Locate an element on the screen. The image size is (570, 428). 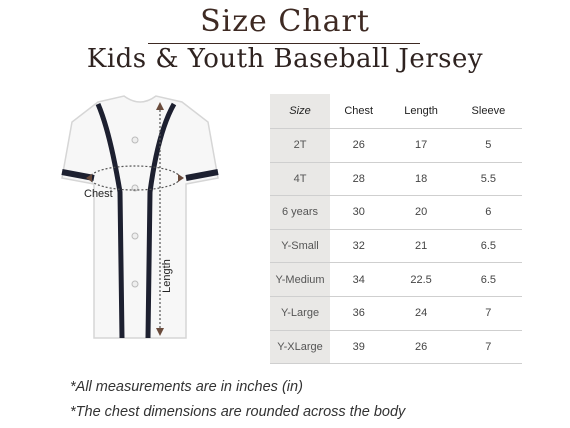
length-cell: 20 is located at coordinates (421, 212).